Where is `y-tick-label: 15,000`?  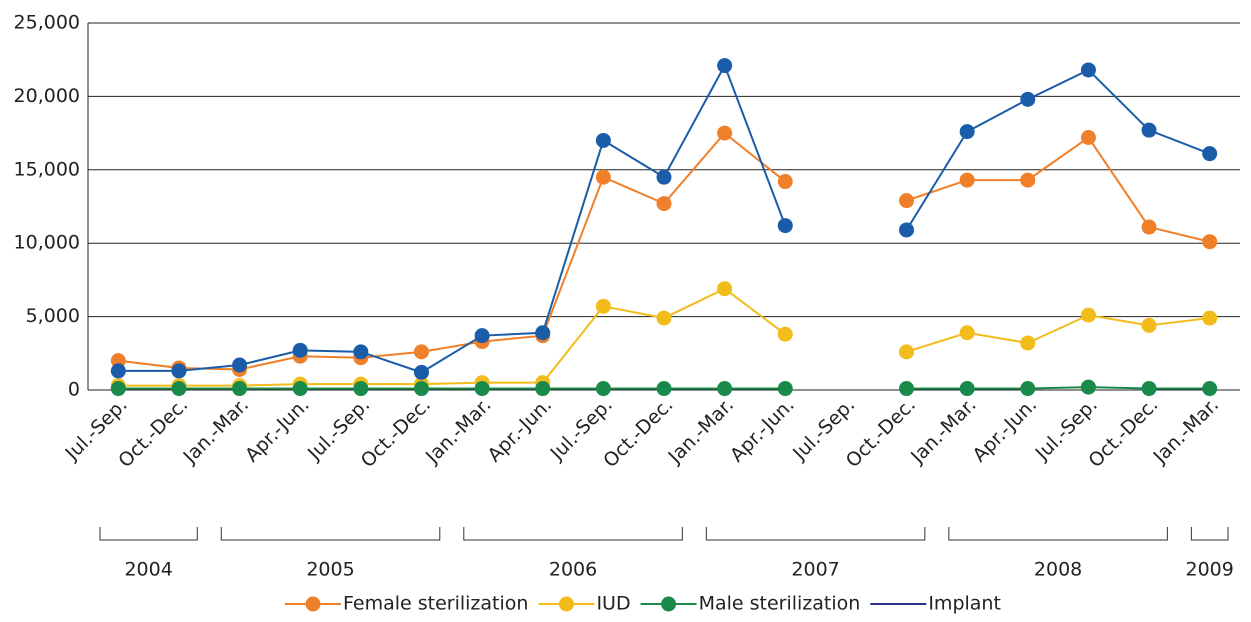
y-tick-label: 15,000 is located at coordinates (47, 169).